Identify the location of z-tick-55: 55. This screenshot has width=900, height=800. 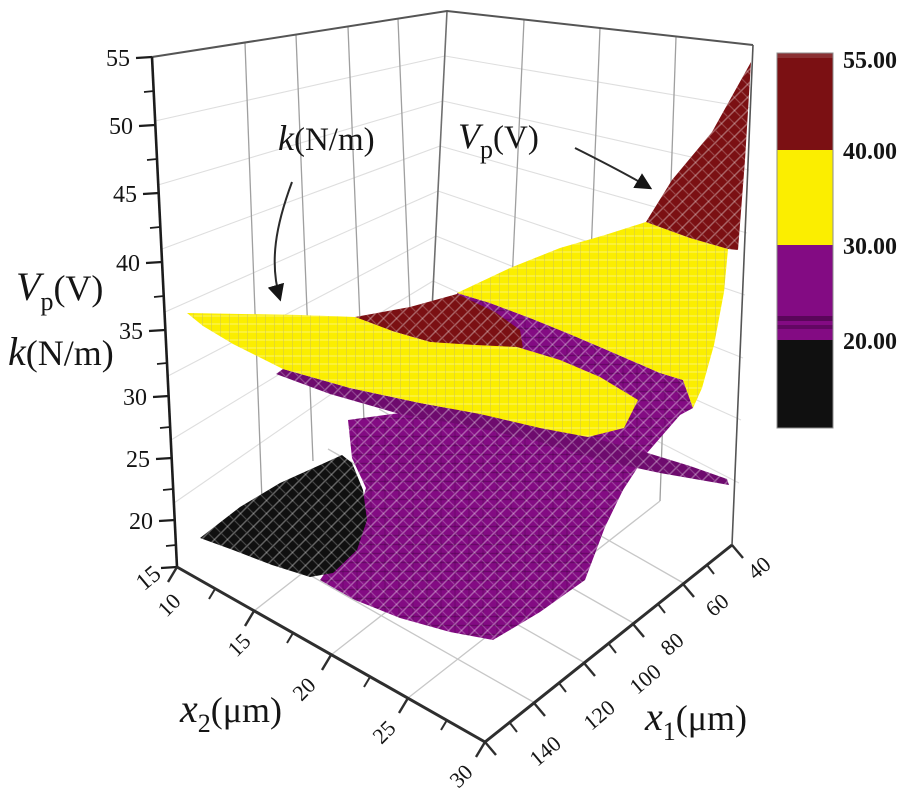
(118, 59).